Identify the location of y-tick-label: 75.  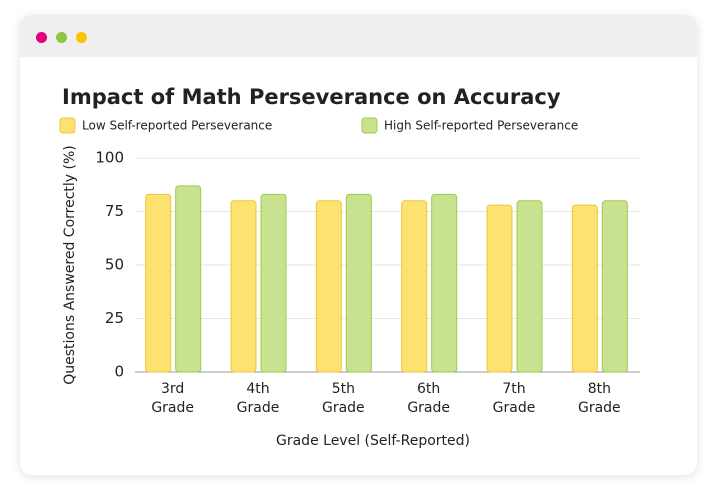
(114, 211).